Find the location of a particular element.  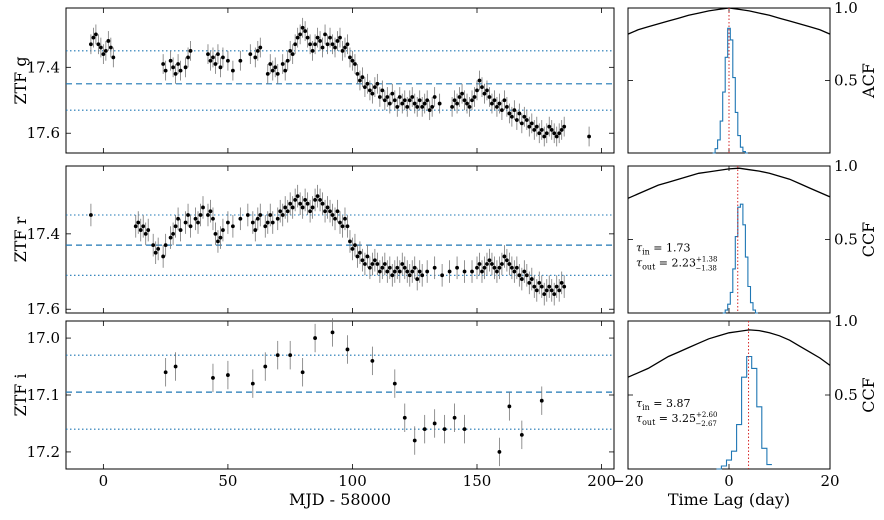

x-tick-label: 20 is located at coordinates (829, 481).